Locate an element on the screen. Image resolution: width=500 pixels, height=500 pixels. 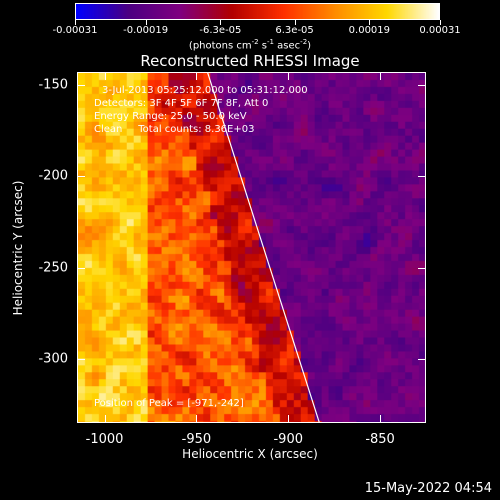
y-tick-label: -250 is located at coordinates (53, 268).